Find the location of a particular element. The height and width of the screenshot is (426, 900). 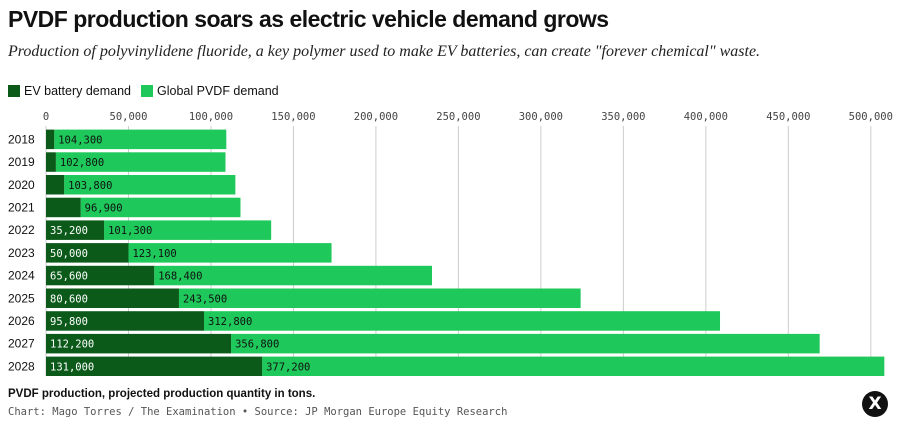

y-tick-label: 2019 is located at coordinates (21, 162).